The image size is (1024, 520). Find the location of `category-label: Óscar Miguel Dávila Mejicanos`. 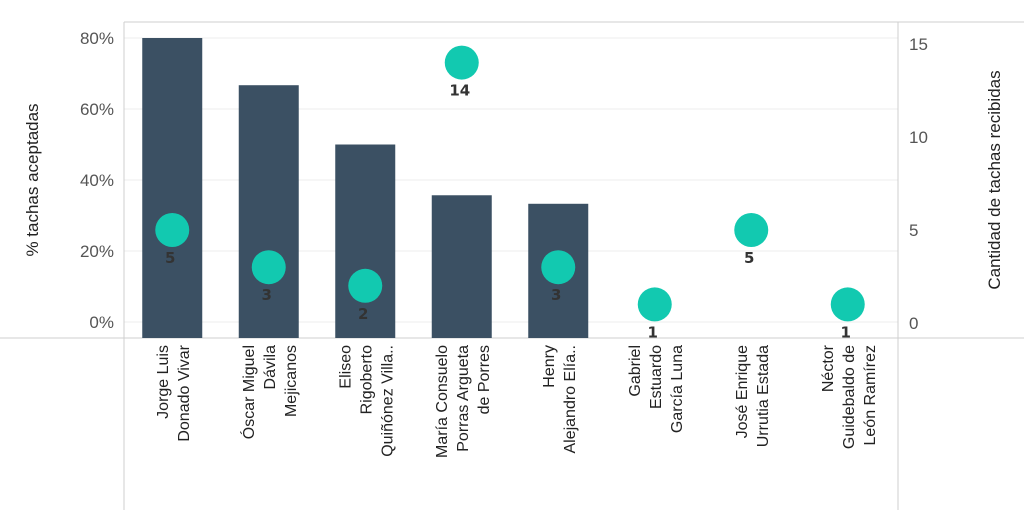

category-label: Óscar Miguel Dávila Mejicanos is located at coordinates (269, 392).